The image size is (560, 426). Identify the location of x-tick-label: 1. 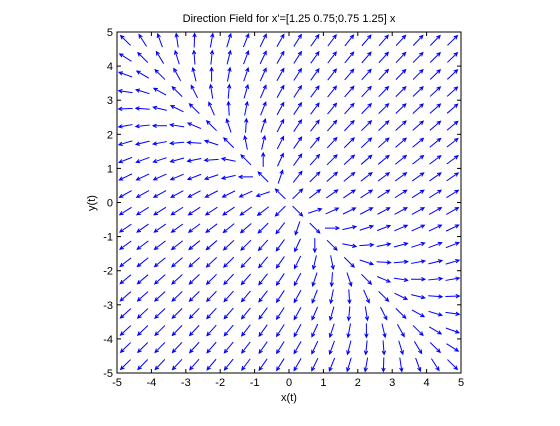
(323, 383).